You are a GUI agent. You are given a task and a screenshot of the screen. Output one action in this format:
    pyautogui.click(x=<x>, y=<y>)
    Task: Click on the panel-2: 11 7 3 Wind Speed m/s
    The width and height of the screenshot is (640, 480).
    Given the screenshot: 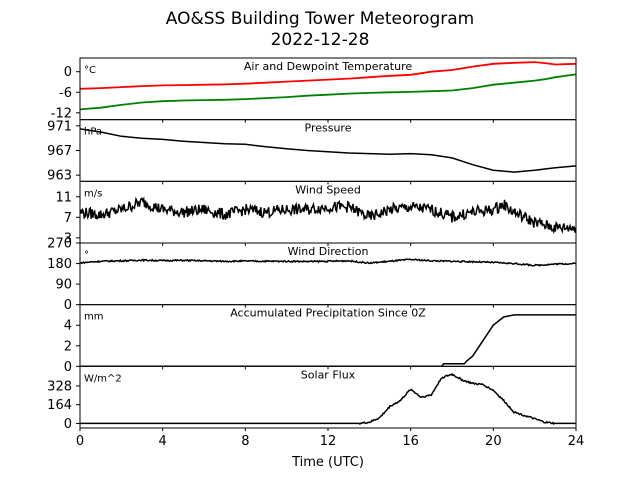 What is the action you would take?
    pyautogui.click(x=316, y=213)
    